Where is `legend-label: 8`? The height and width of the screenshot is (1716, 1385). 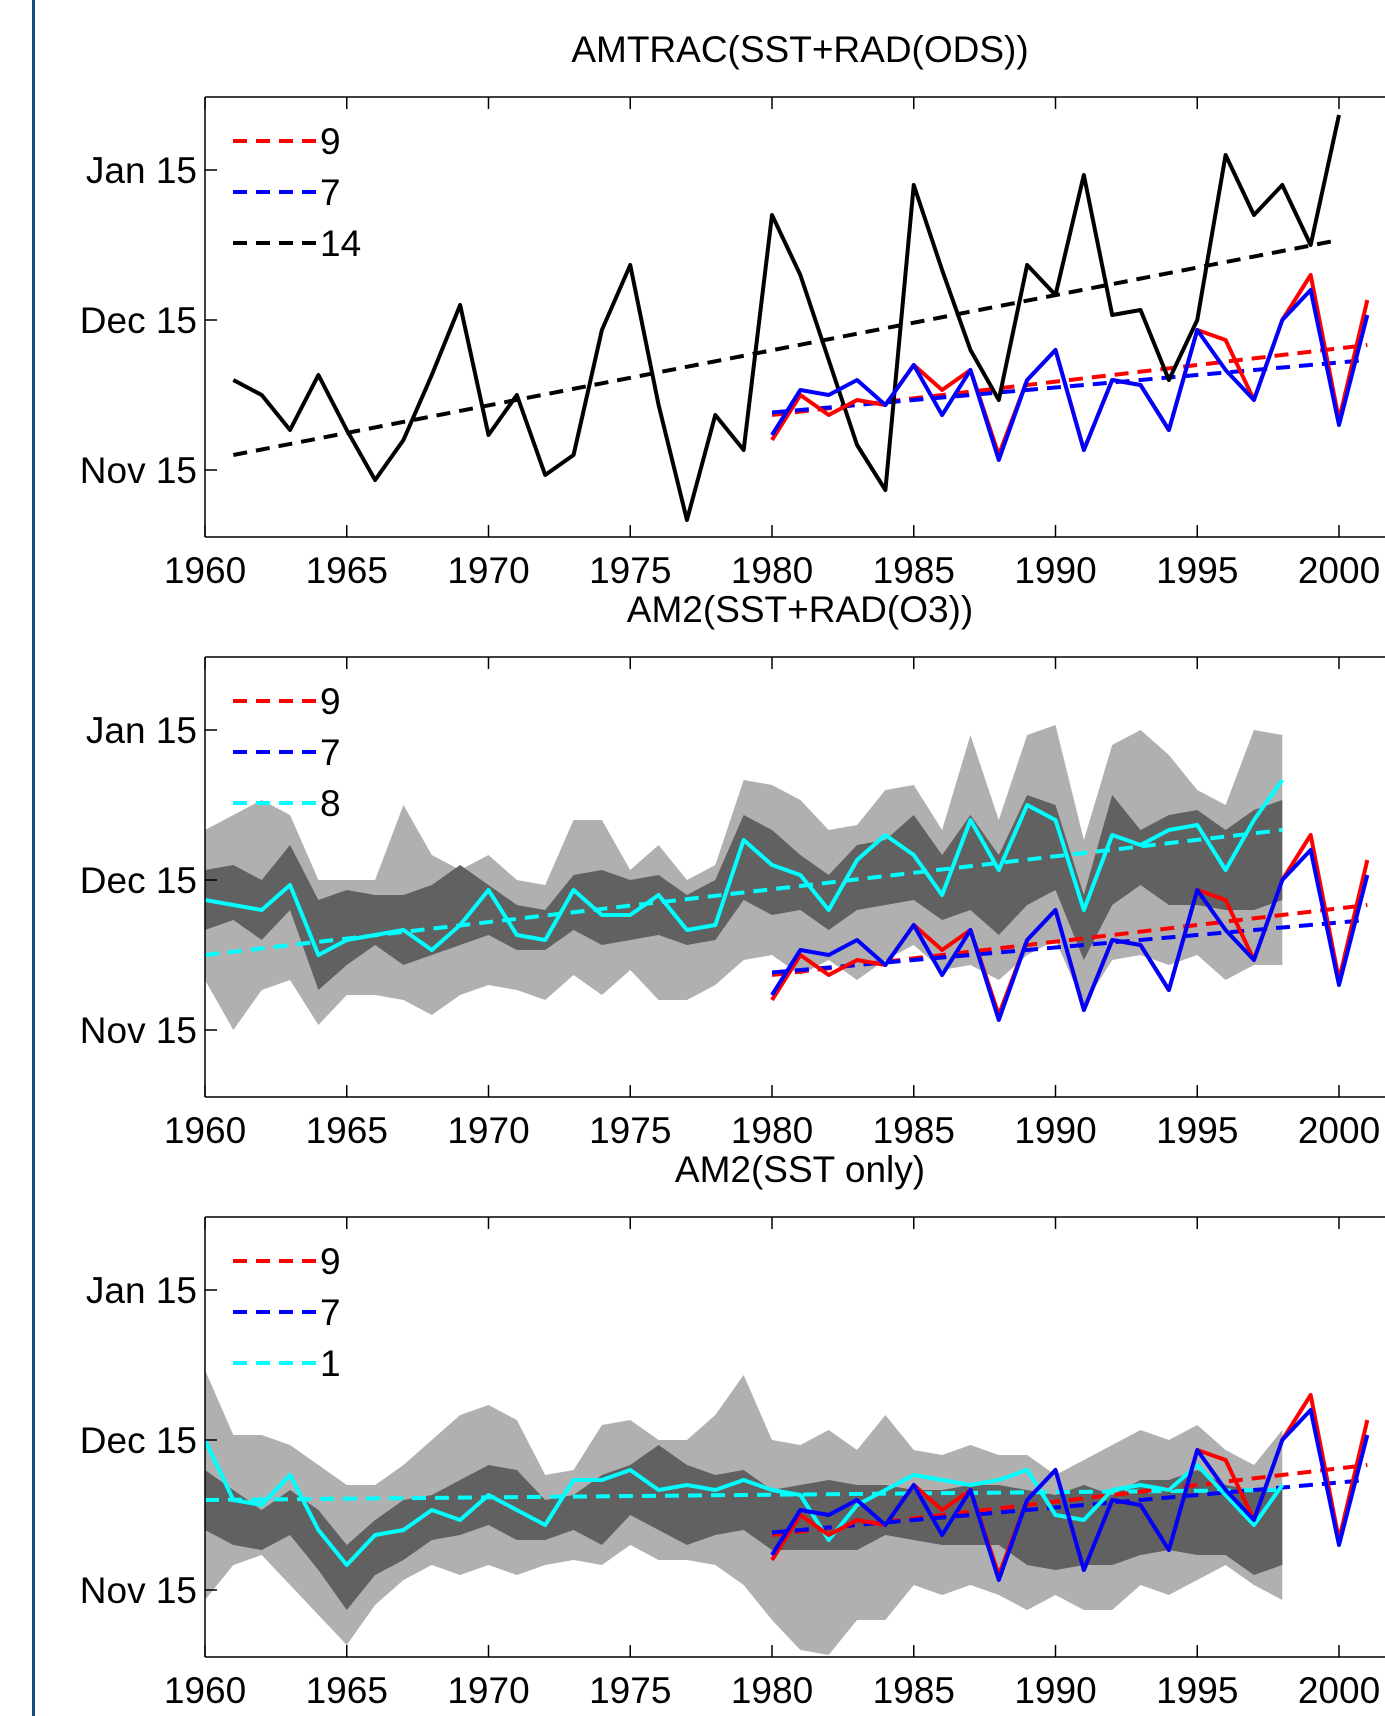
legend-label: 8 is located at coordinates (330, 803).